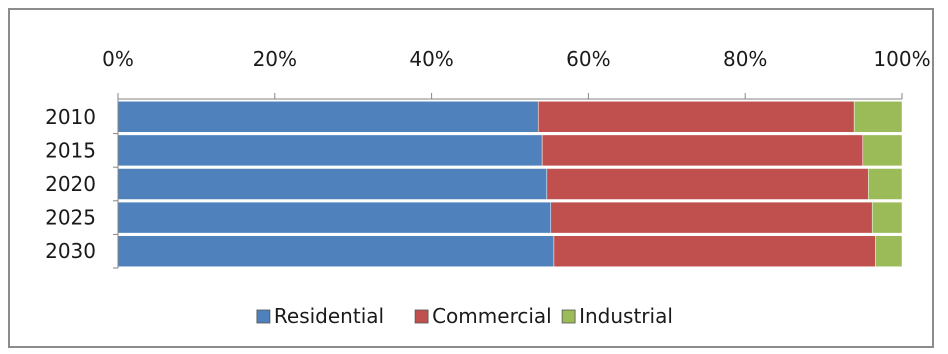  Describe the element at coordinates (329, 316) in the screenshot. I see `legend-label: Residential` at that location.